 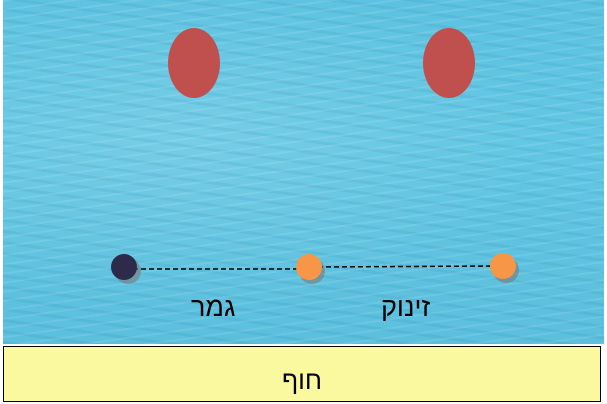 I want to click on start-buoy-orange-right, so click(x=503, y=266).